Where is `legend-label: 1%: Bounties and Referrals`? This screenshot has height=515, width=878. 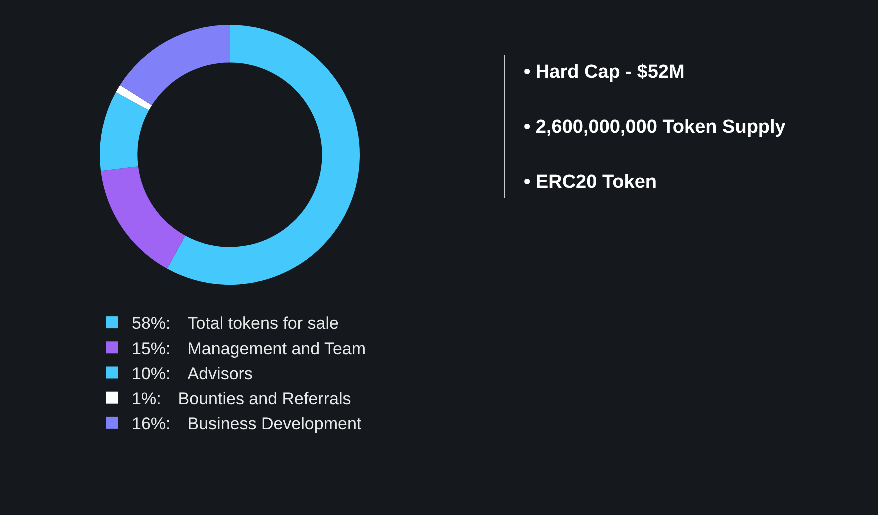 legend-label: 1%: Bounties and Referrals is located at coordinates (242, 398).